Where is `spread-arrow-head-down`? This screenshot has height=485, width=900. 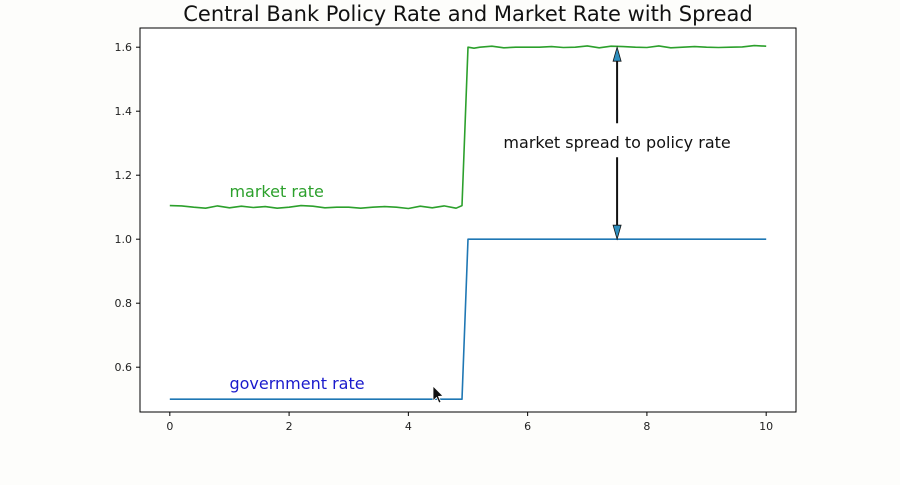
spread-arrow-head-down is located at coordinates (617, 232).